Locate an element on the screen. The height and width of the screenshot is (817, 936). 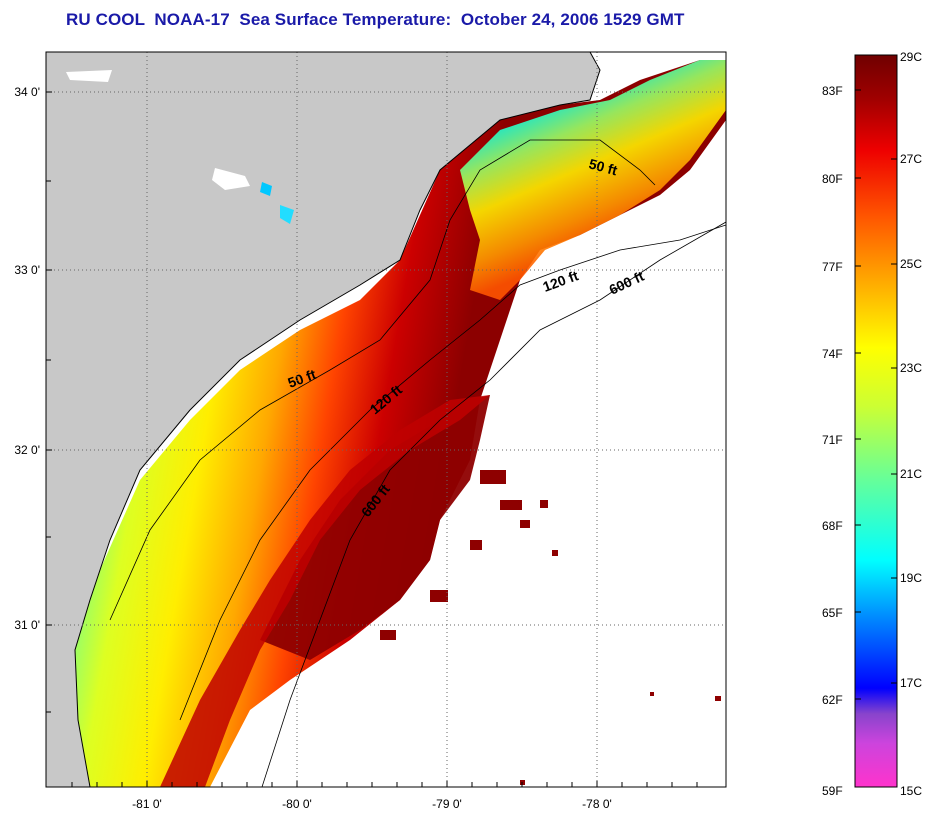
lat-tick-label-2: 33 0' is located at coordinates (27, 270).